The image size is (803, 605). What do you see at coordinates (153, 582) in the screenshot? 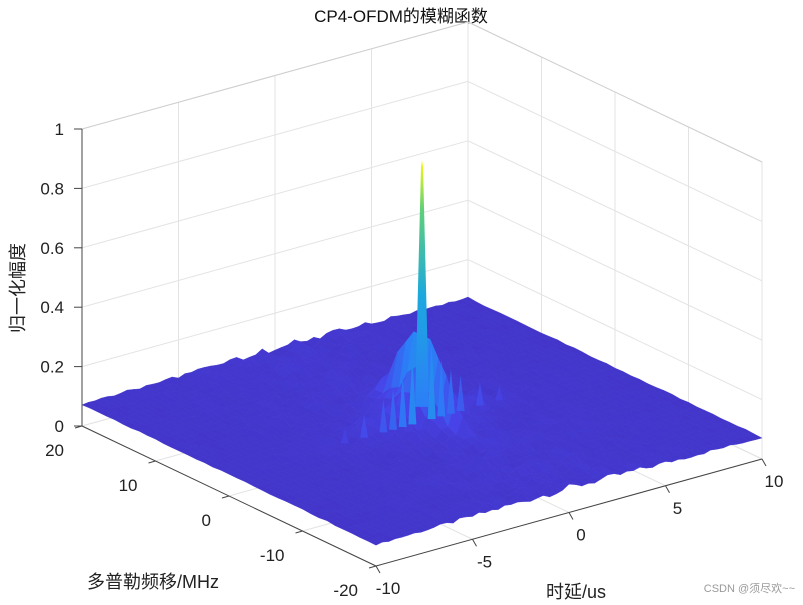
I see `y-axis-label: 多普勒频移/MHz` at bounding box center [153, 582].